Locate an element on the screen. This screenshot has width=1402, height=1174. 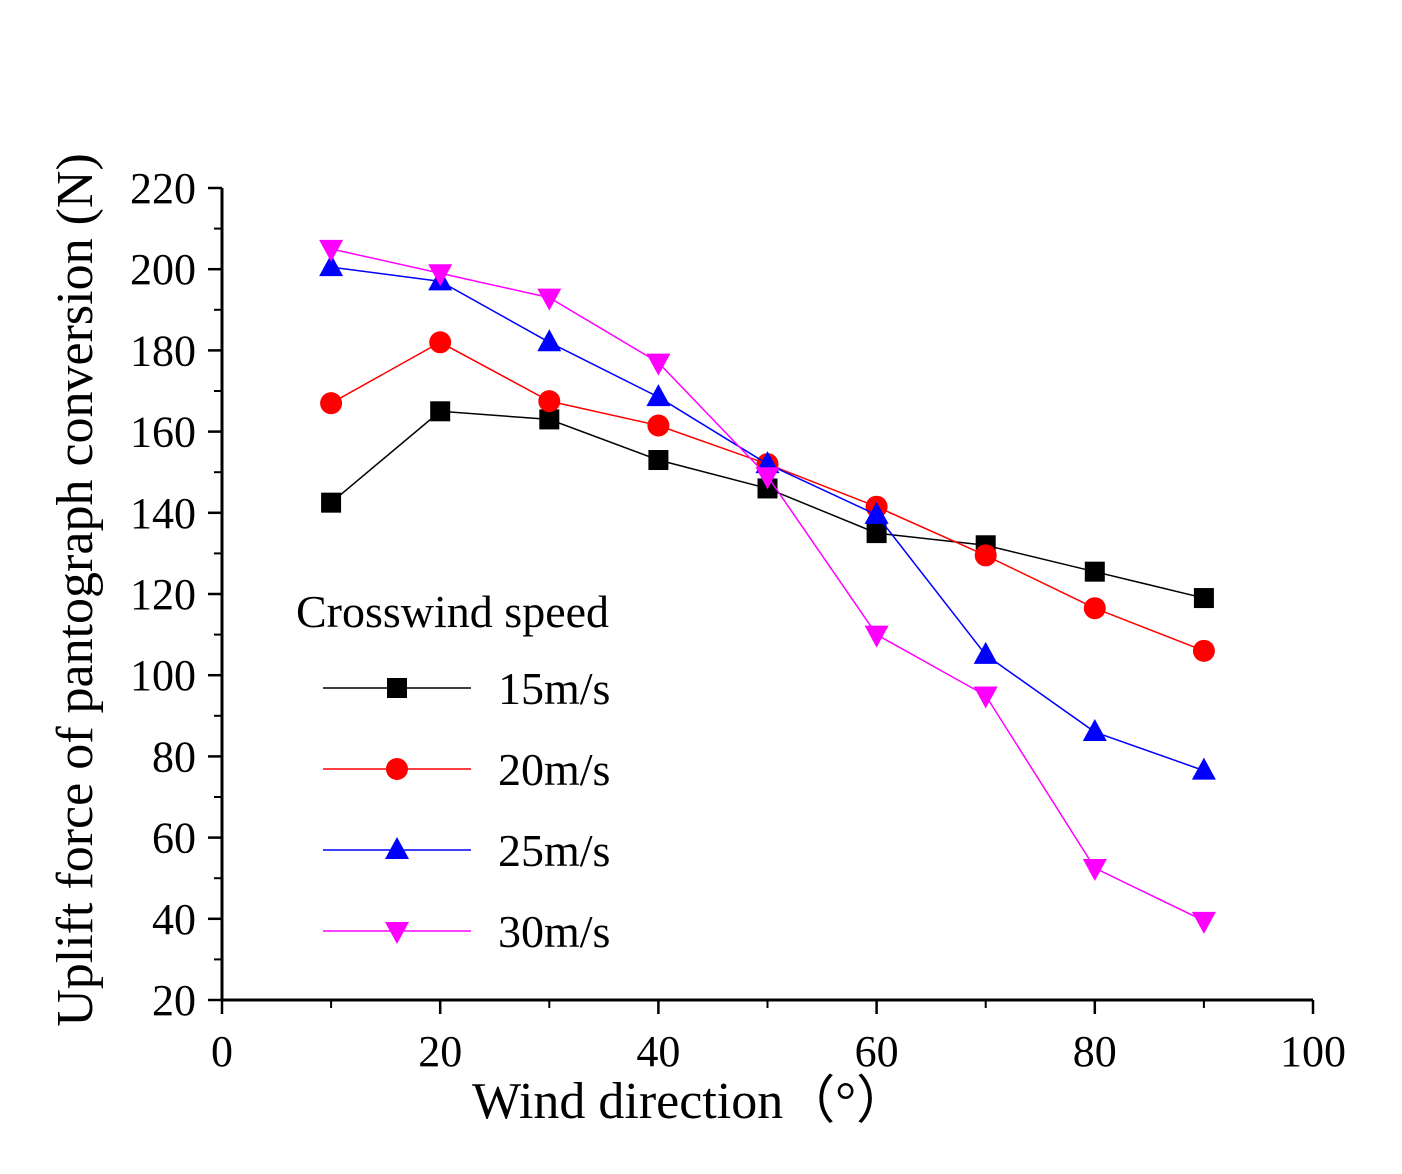
legend-label: 25m/s is located at coordinates (554, 850).